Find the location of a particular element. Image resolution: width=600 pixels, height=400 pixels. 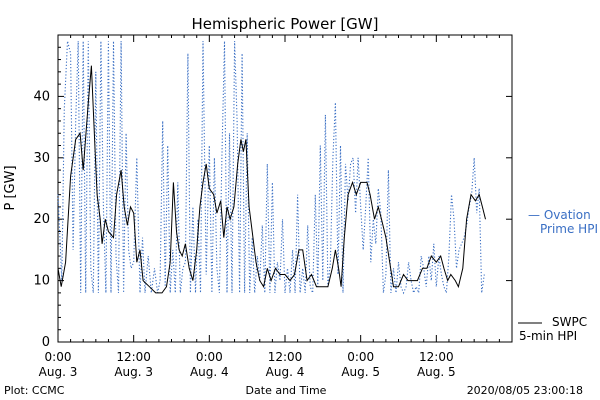

legend-ovation-line2: Prime HPI is located at coordinates (569, 229).